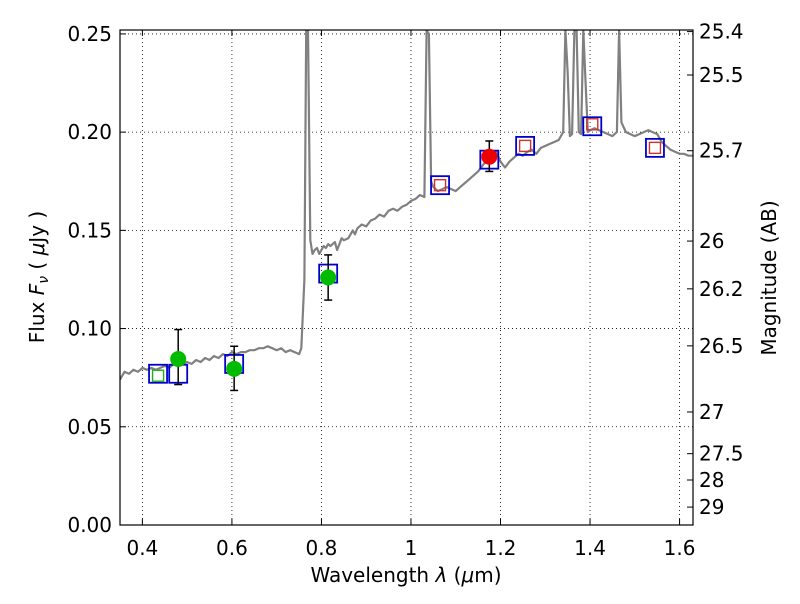 This screenshot has width=800, height=604. What do you see at coordinates (769, 277) in the screenshot?
I see `right-axis-label: Magnitude (AB)` at bounding box center [769, 277].